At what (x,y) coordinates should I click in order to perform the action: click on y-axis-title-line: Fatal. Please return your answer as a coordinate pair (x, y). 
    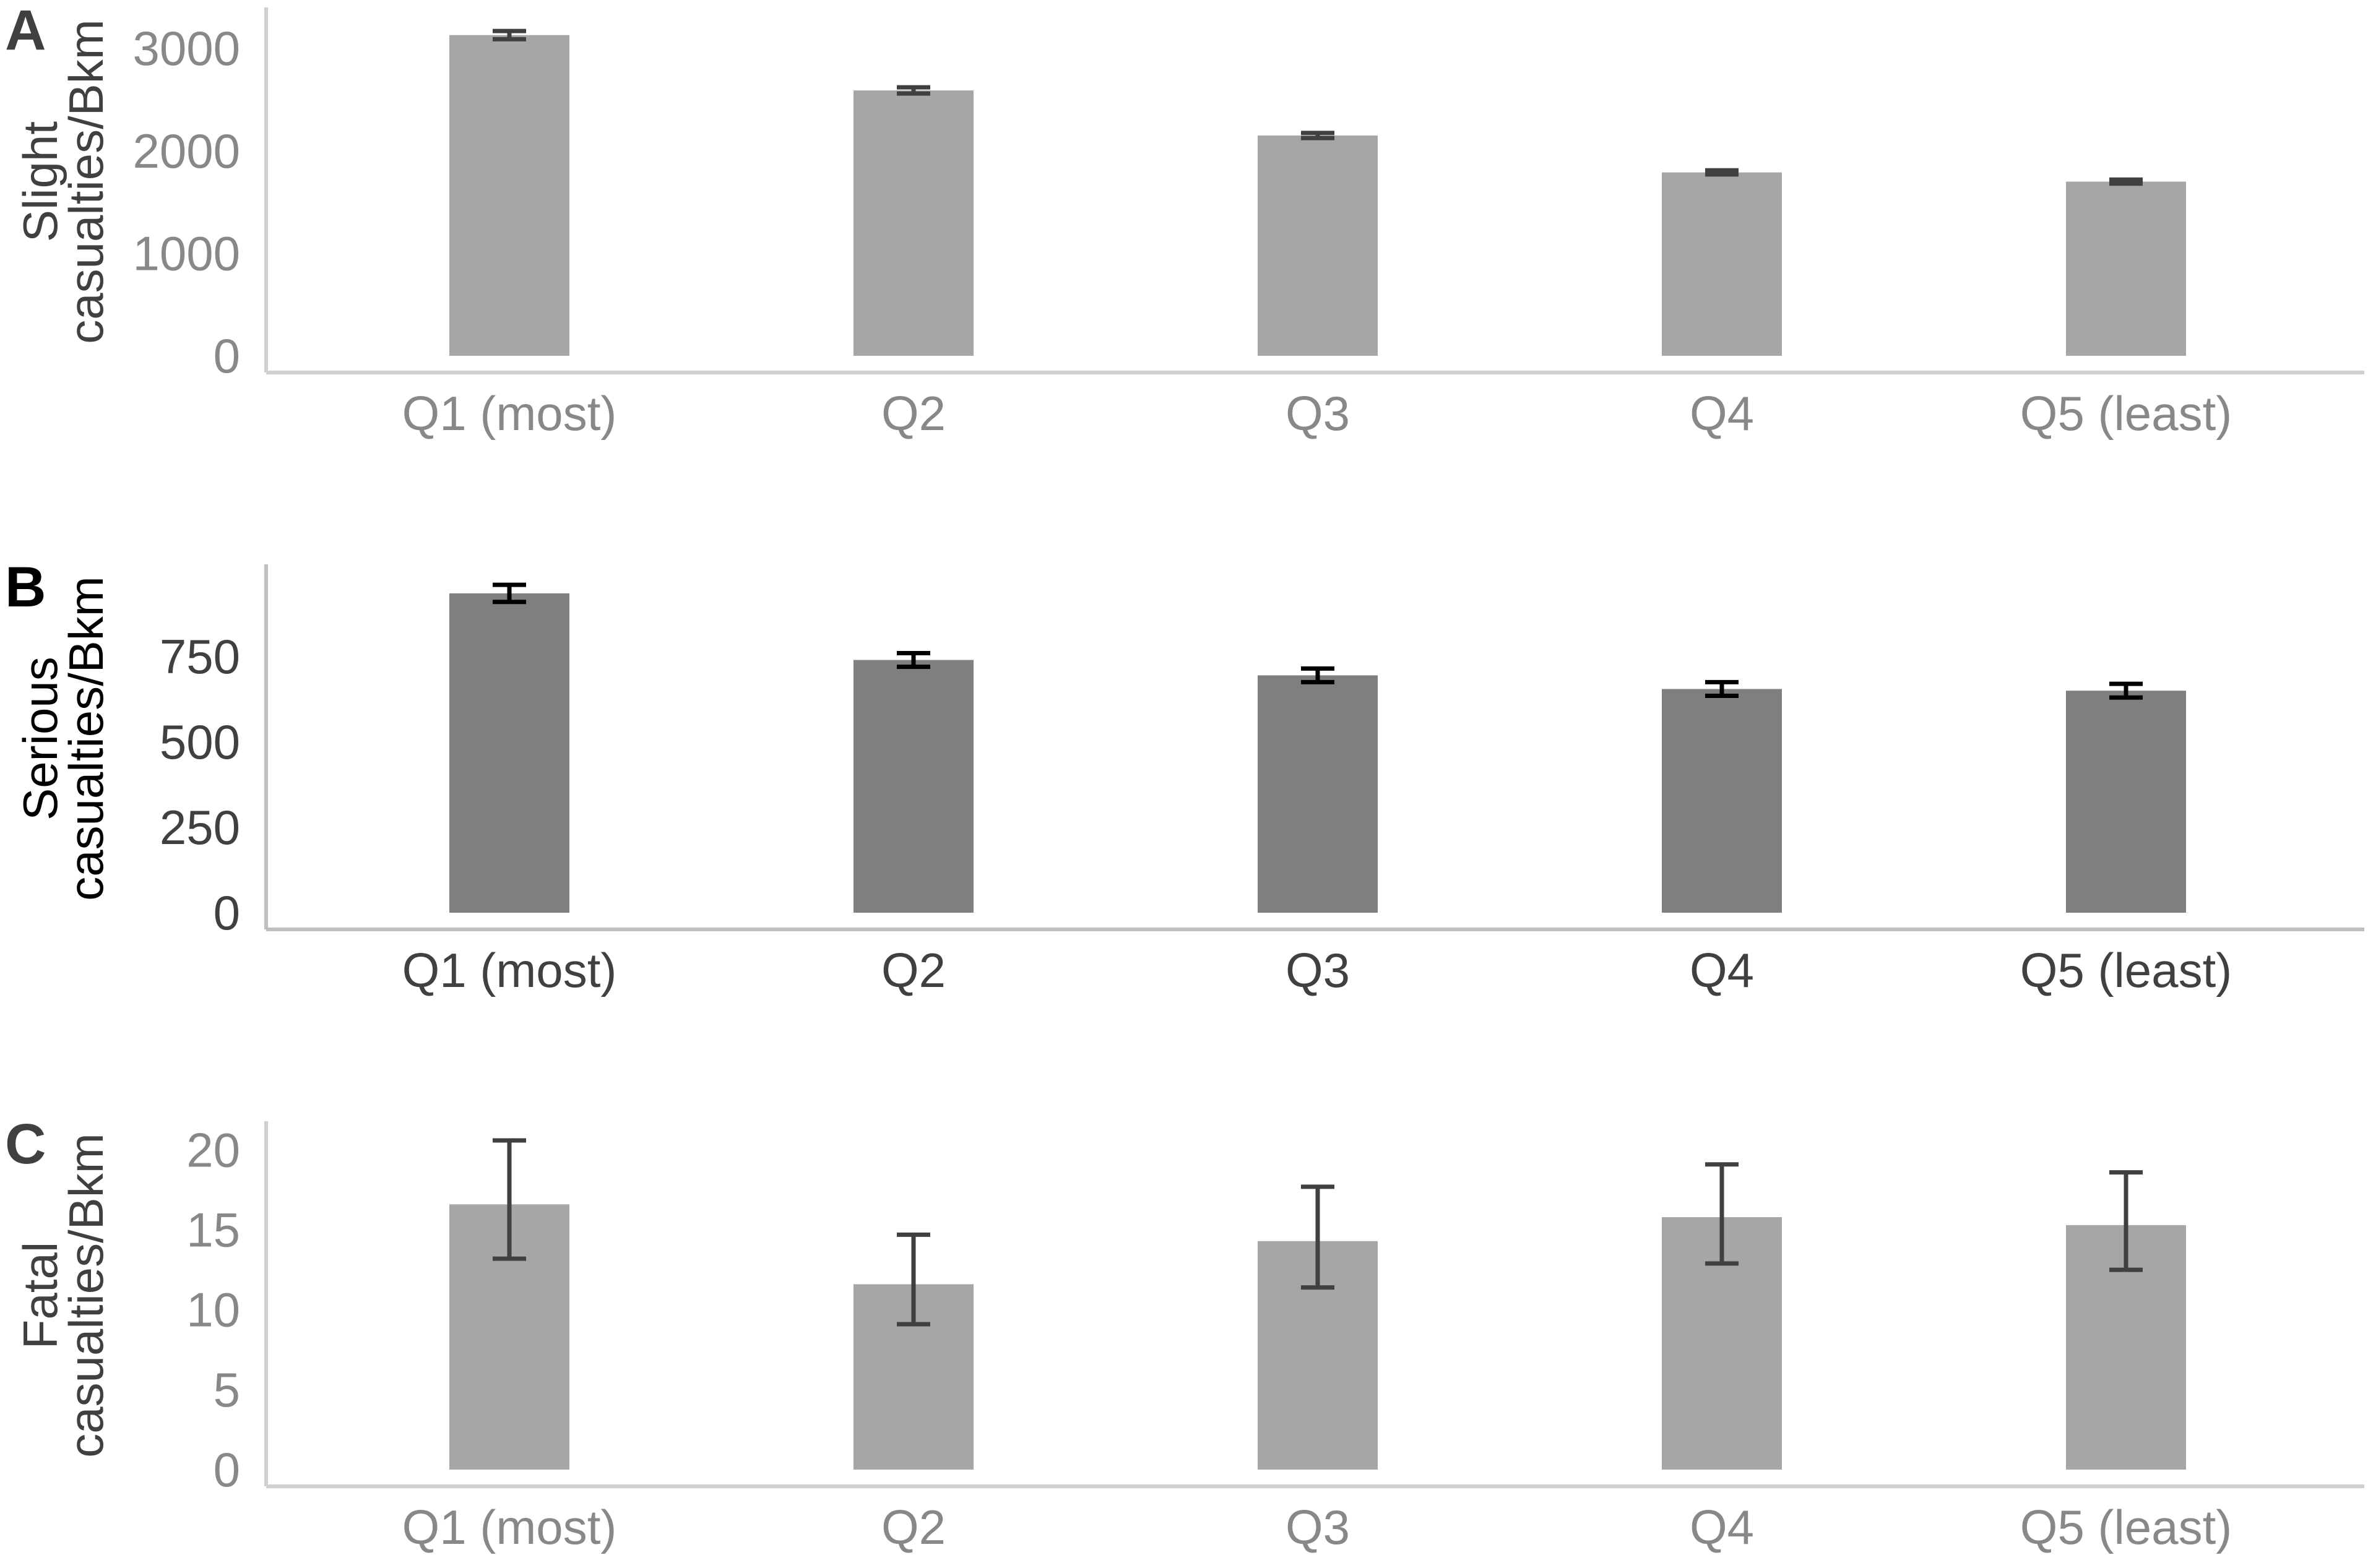
    Looking at the image, I should click on (40, 1295).